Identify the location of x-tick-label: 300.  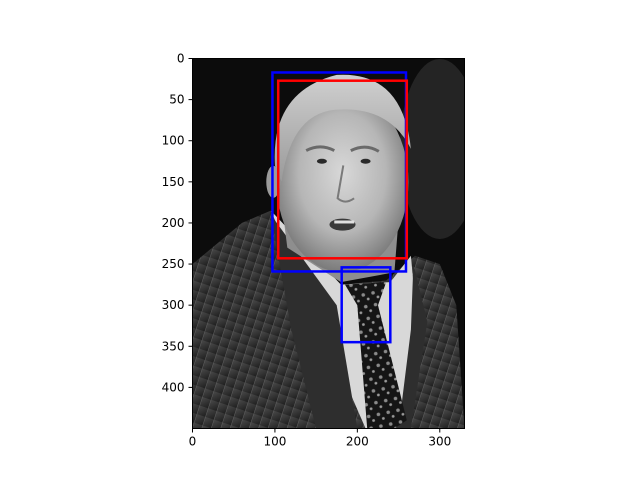
(439, 442).